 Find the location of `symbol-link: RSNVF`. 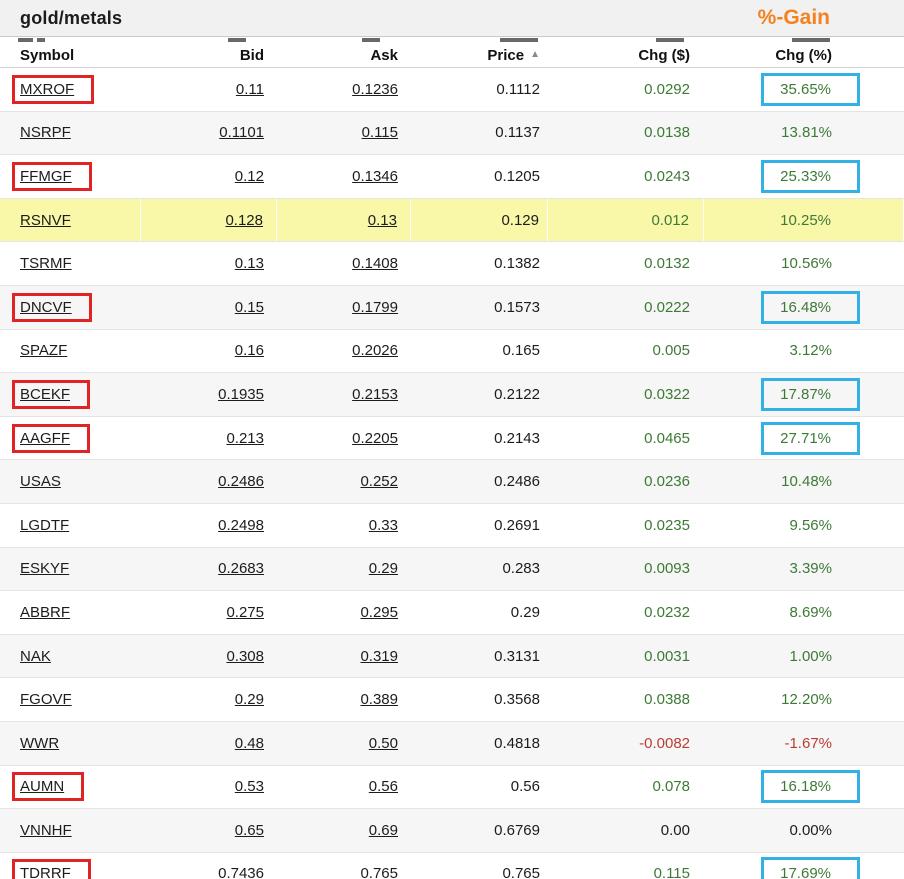

symbol-link: RSNVF is located at coordinates (45, 220).